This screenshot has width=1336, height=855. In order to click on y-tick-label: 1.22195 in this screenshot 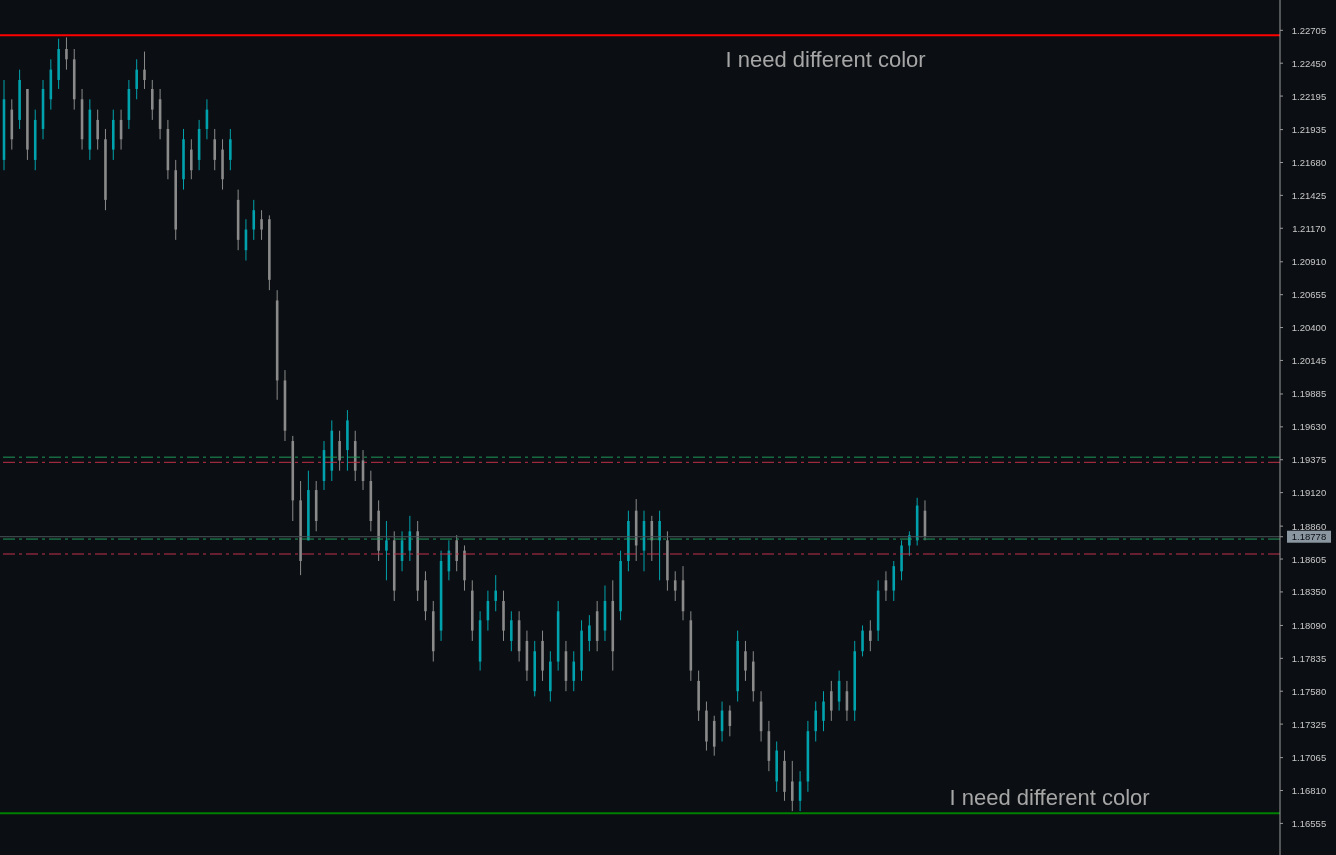, I will do `click(1309, 96)`.